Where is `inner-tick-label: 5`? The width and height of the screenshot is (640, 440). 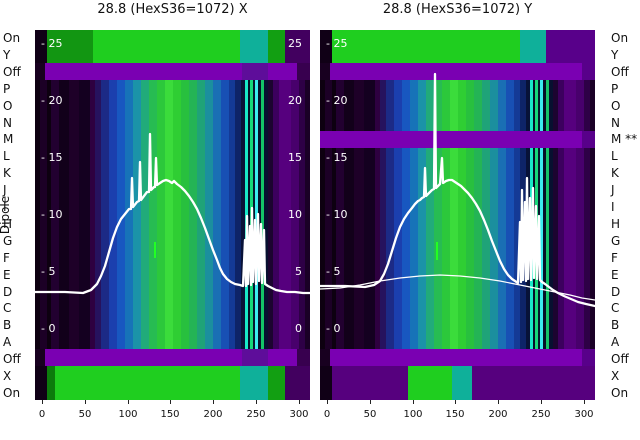
inner-tick-label: 5 is located at coordinates (298, 271).